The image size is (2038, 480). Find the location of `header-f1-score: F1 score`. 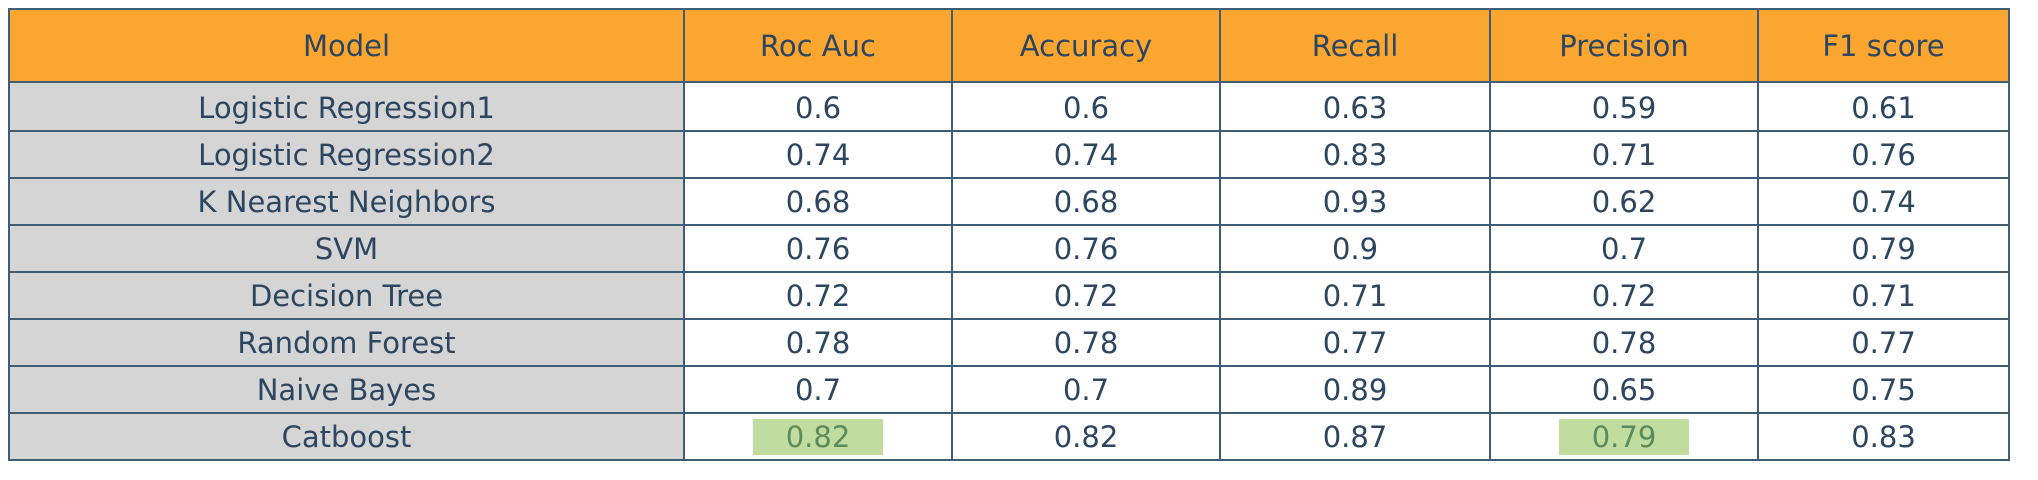

header-f1-score: F1 score is located at coordinates (1883, 45).